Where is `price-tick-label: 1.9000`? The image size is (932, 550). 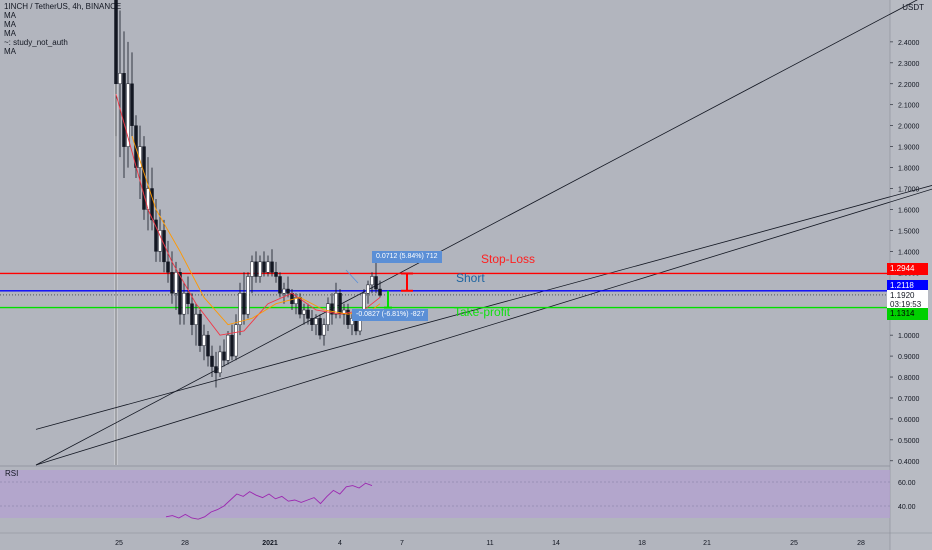
price-tick-label: 1.9000 is located at coordinates (909, 148).